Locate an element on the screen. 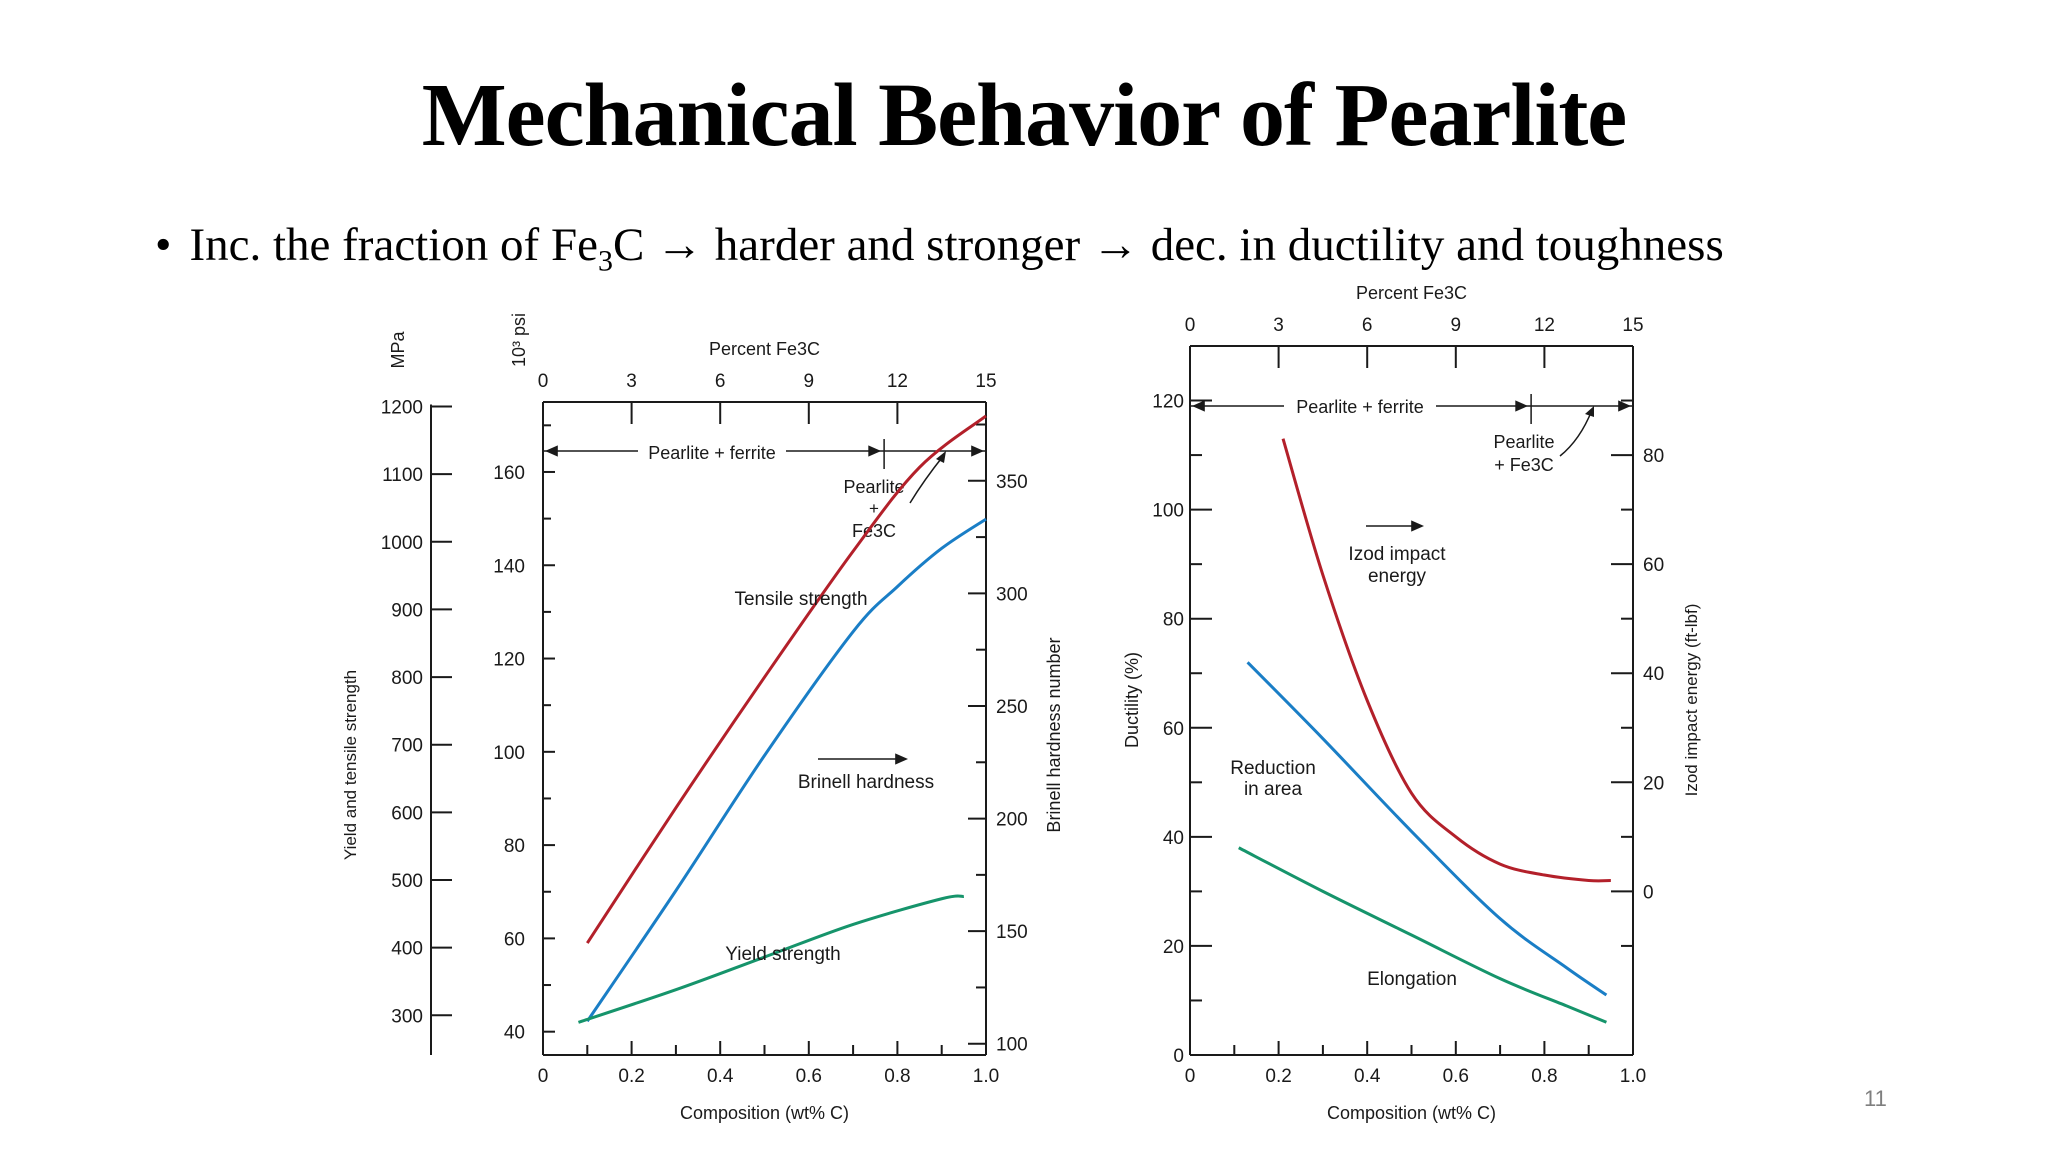  c2-ductility-tick-label: 40 is located at coordinates (1173, 838).